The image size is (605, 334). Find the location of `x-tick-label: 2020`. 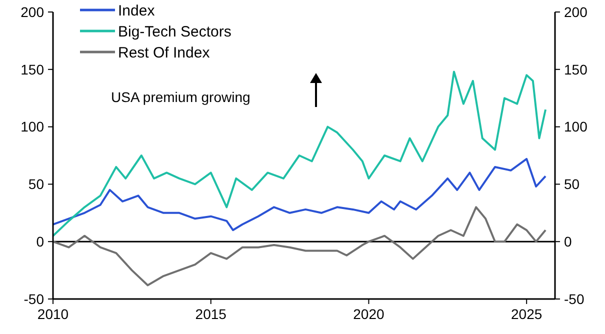

x-tick-label: 2020 is located at coordinates (369, 314).